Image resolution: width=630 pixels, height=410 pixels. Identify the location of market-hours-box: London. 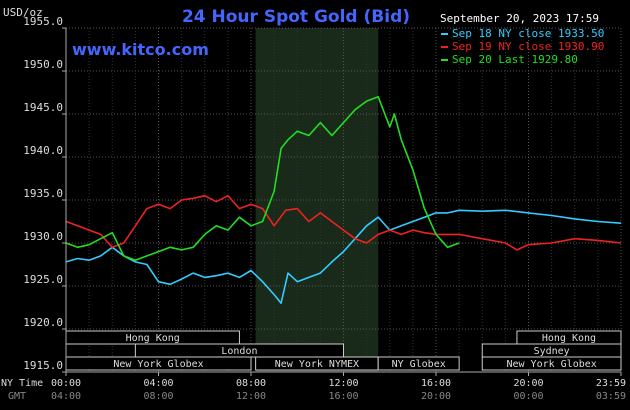
(239, 350).